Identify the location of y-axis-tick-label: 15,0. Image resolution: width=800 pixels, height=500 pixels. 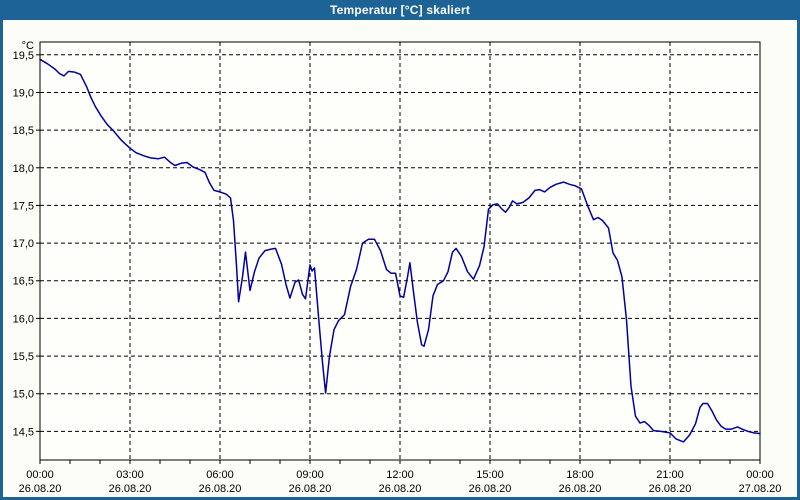
(23, 395).